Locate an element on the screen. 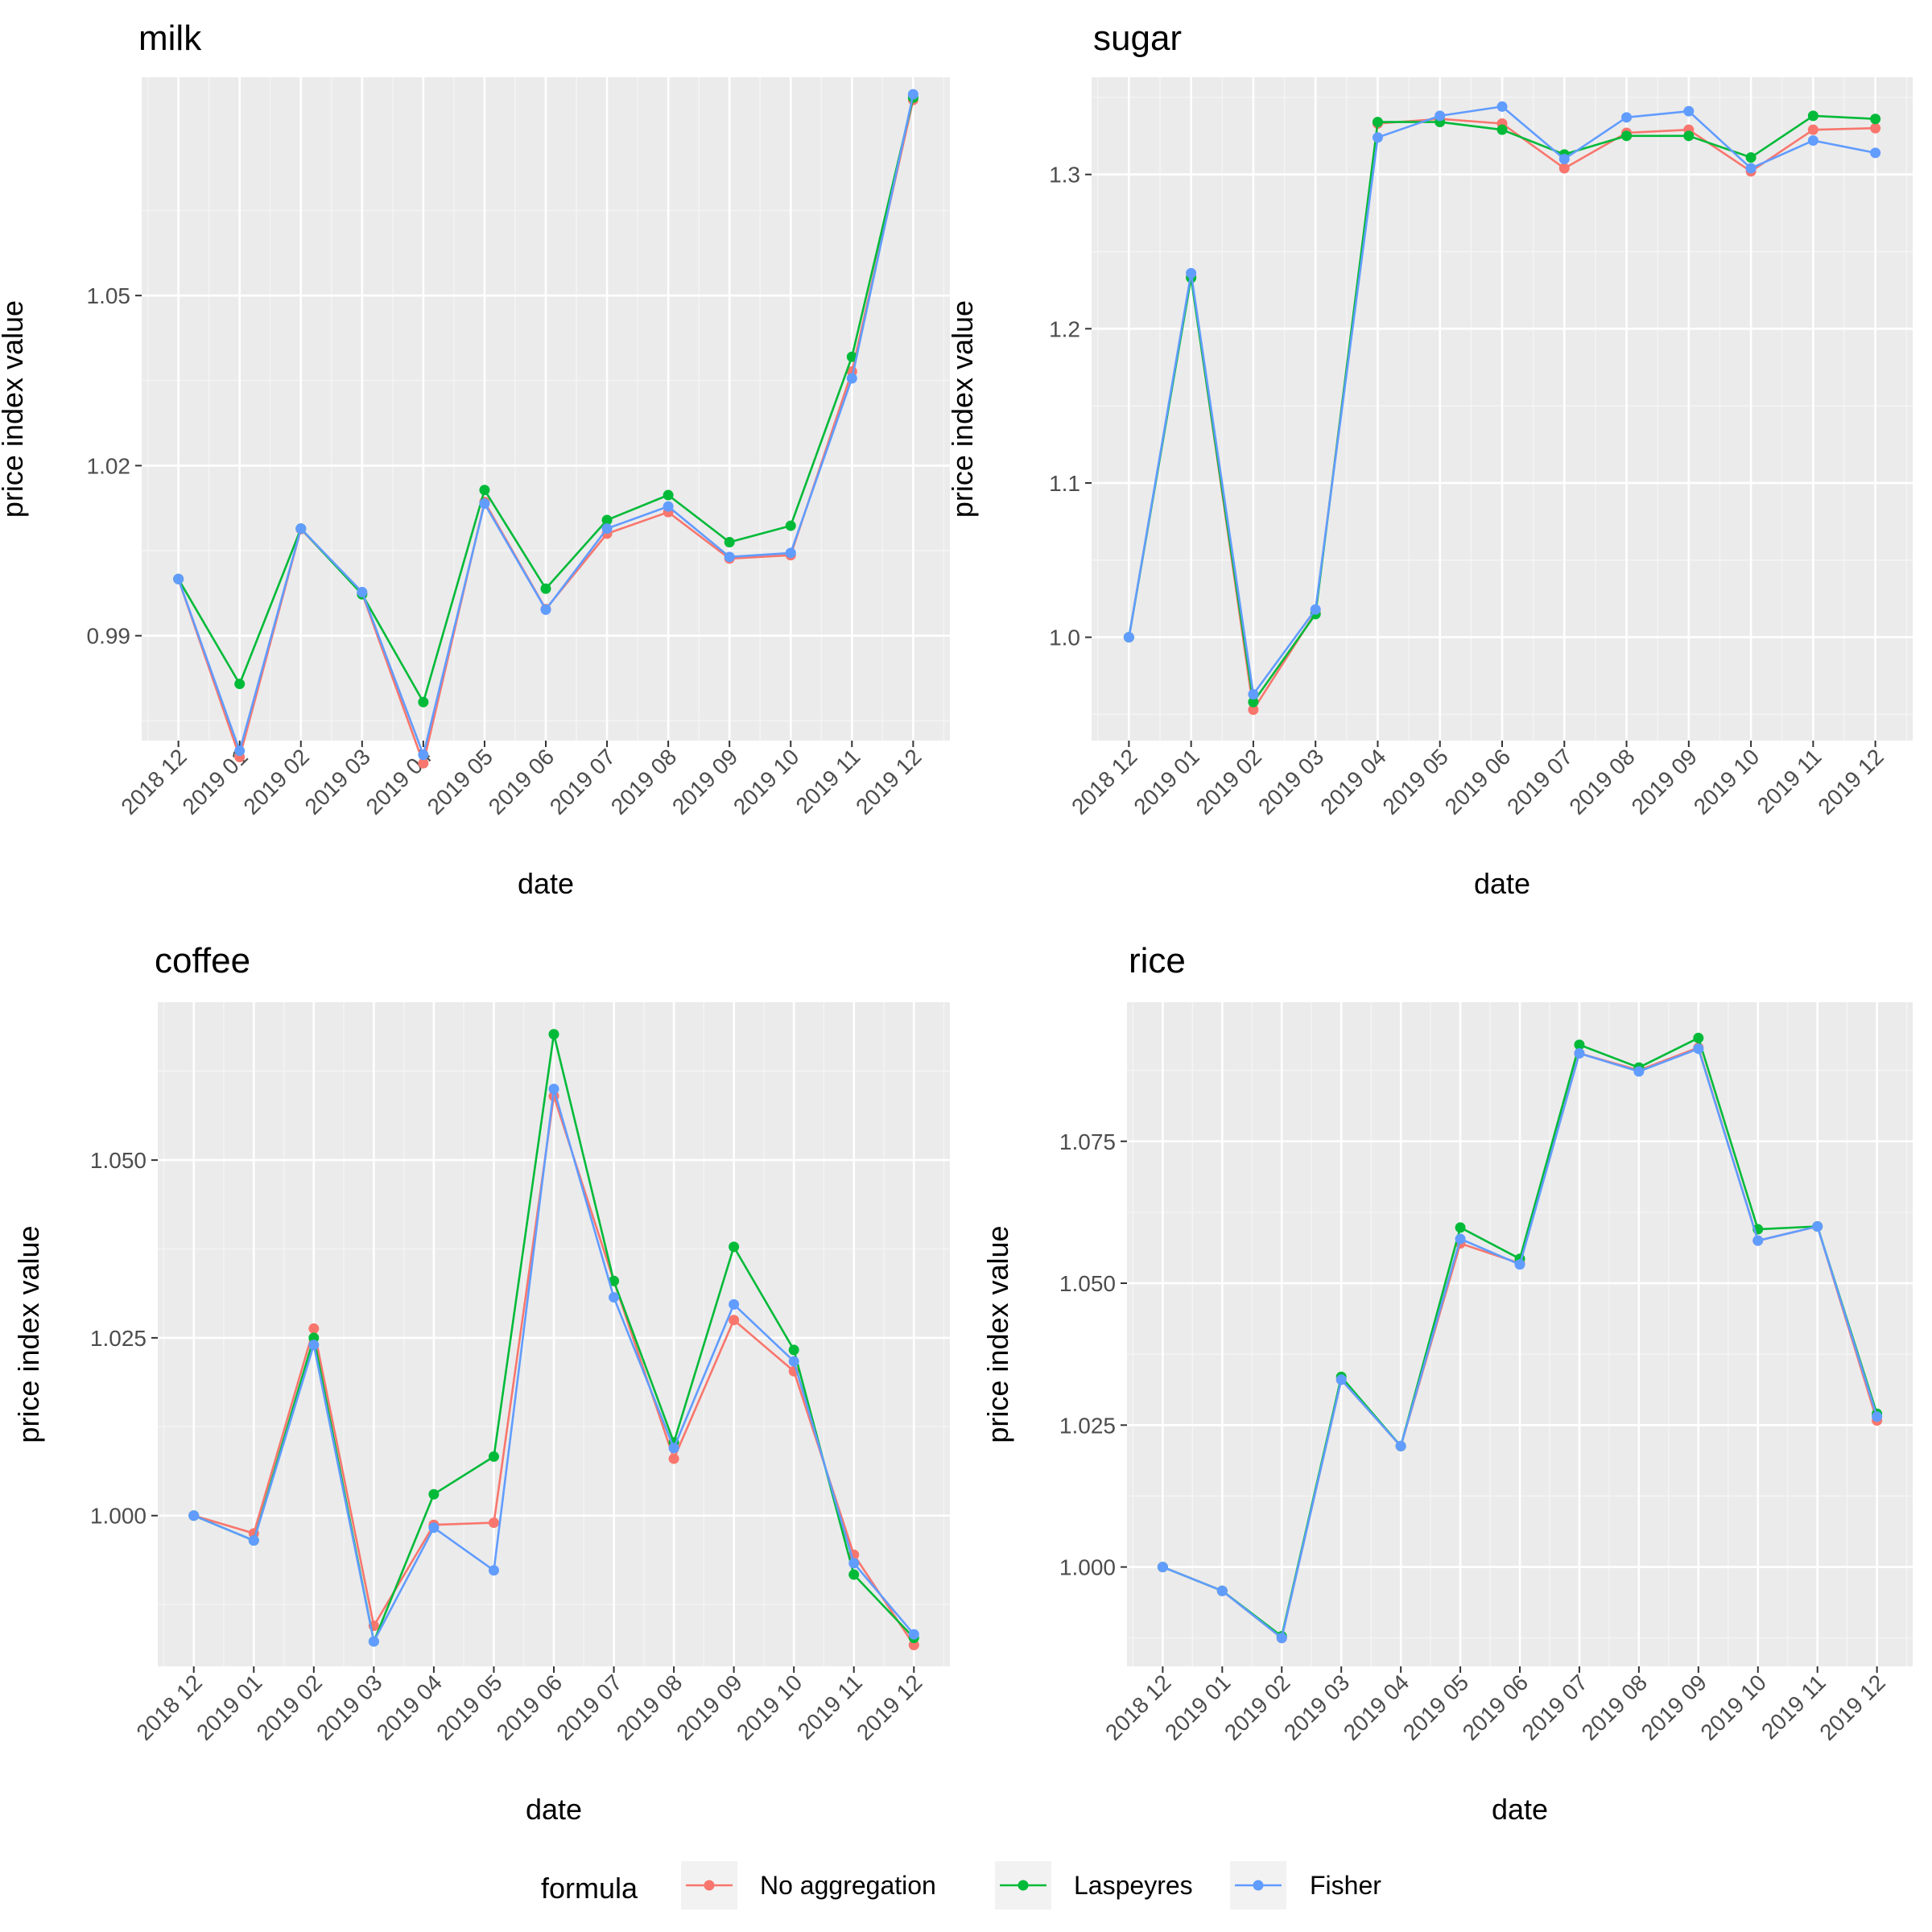  legend-item-laspeyres: Laspeyres is located at coordinates (1094, 1885).